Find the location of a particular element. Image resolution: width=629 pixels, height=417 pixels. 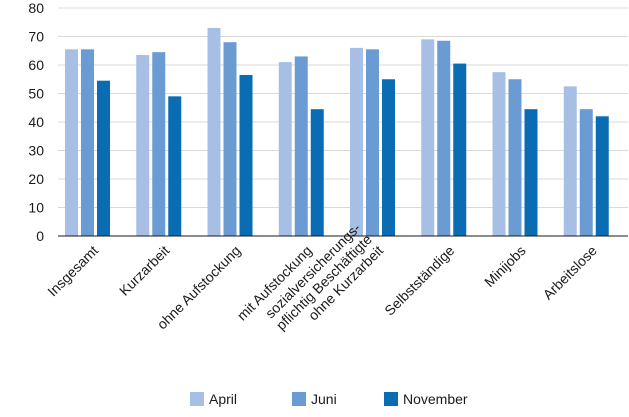

y-tick-label: 0 is located at coordinates (40, 236).